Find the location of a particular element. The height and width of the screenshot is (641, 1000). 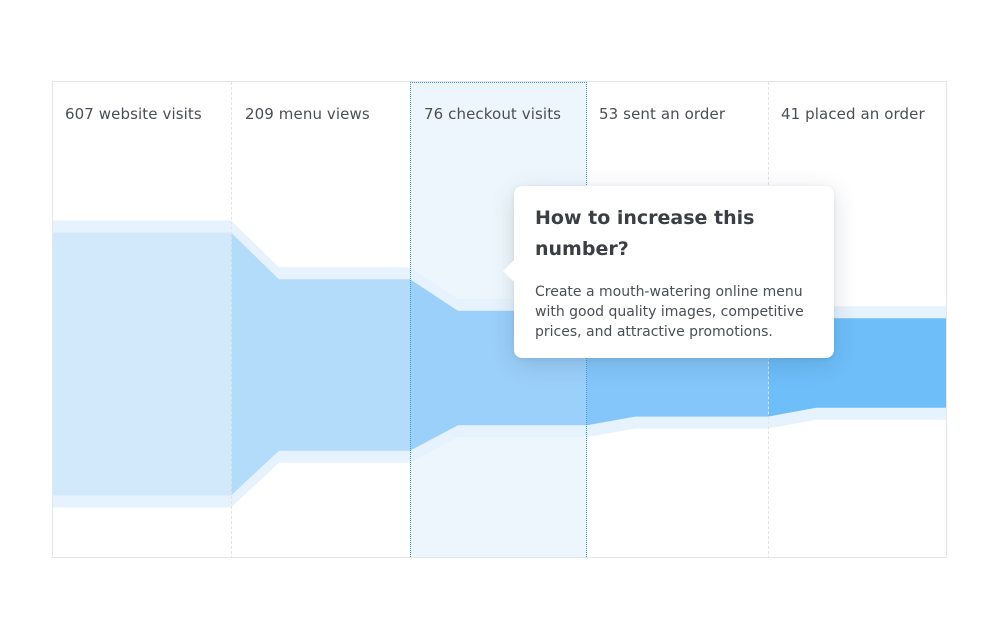

stage-label-website-visits: 607 website visits is located at coordinates (133, 114).